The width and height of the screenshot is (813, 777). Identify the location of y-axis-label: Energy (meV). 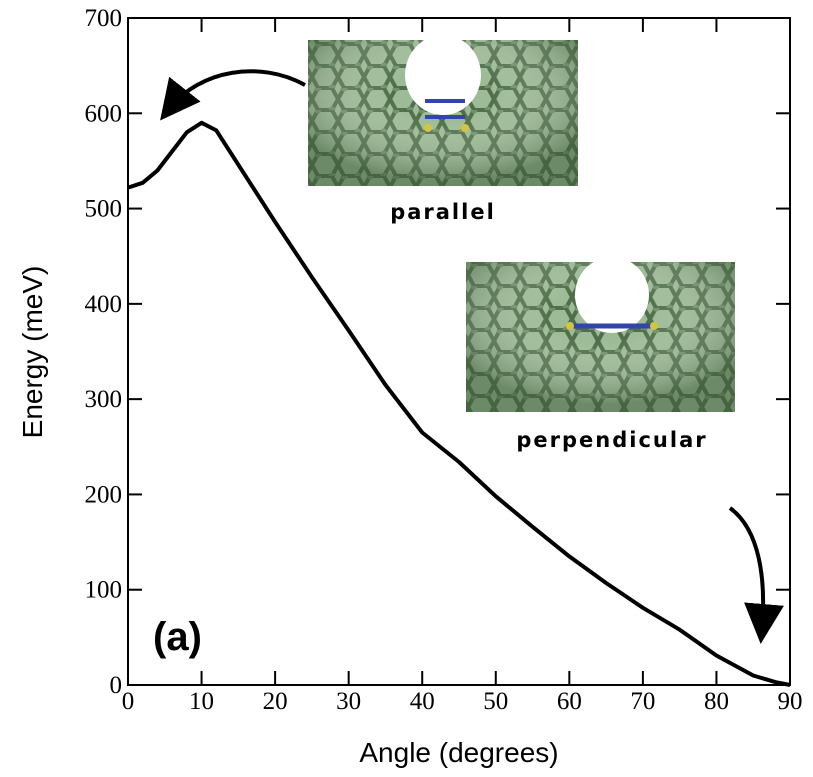
(32, 352).